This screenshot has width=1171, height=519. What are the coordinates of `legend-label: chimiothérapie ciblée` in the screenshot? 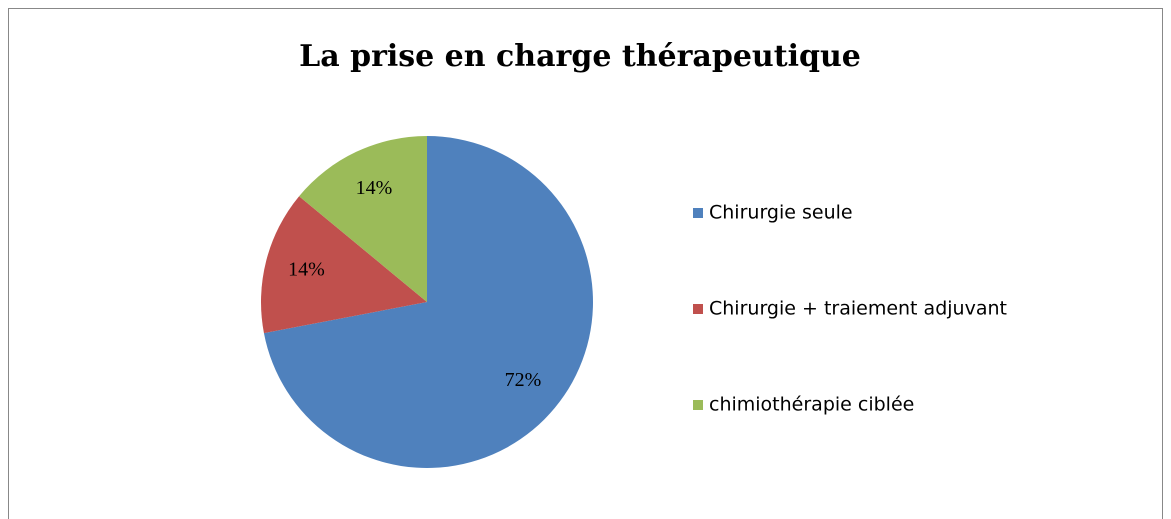 It's located at (811, 405).